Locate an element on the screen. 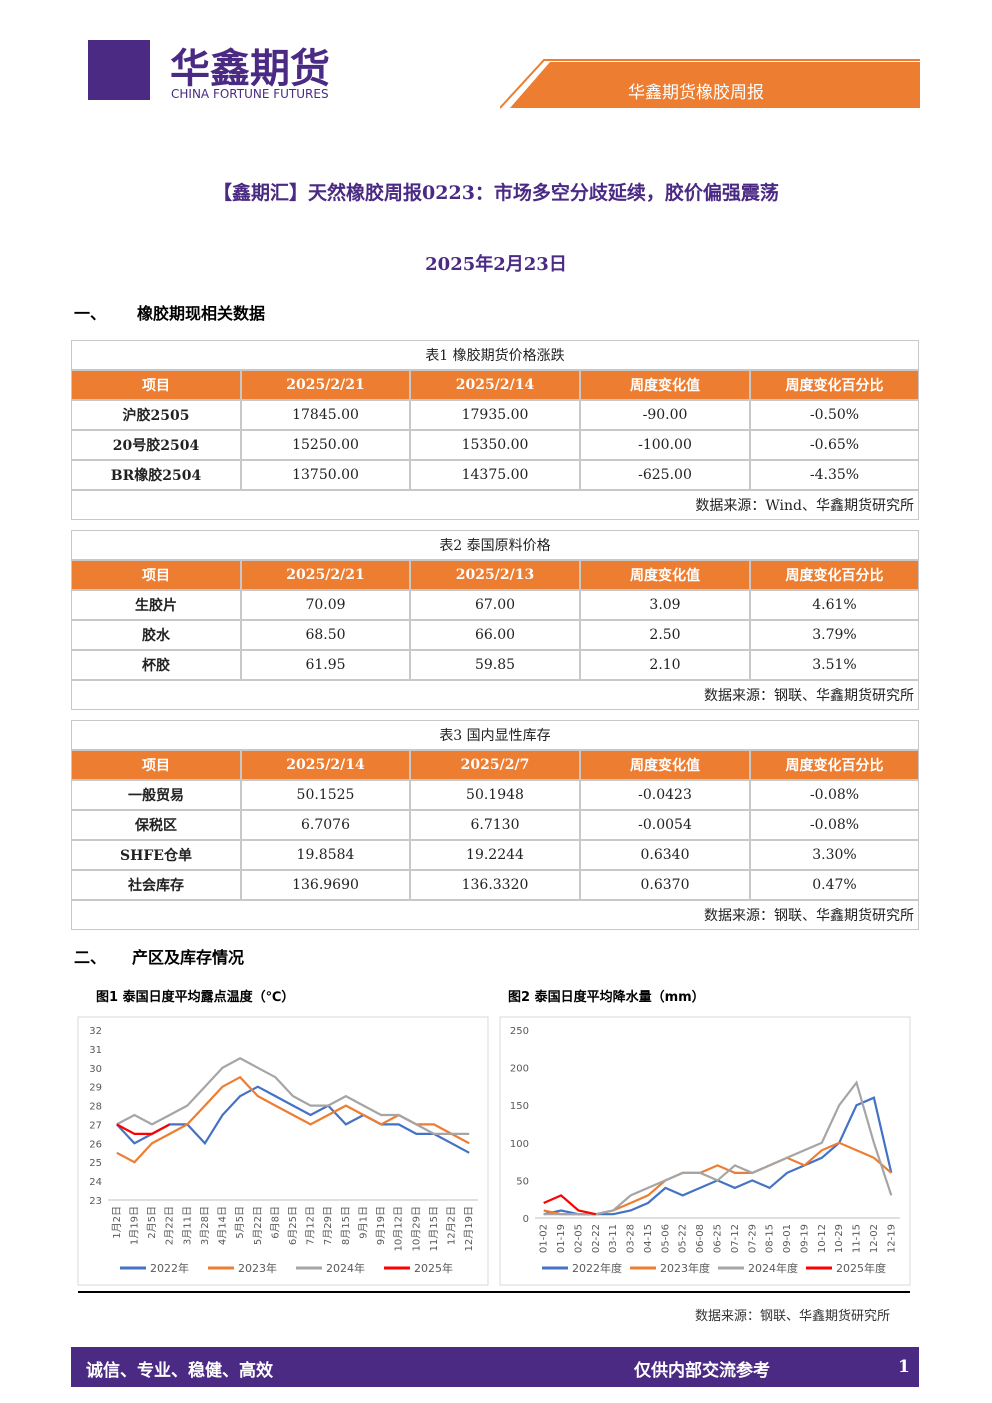 Image resolution: width=992 pixels, height=1403 pixels. x-tick-label: 11月15日 is located at coordinates (434, 1228).